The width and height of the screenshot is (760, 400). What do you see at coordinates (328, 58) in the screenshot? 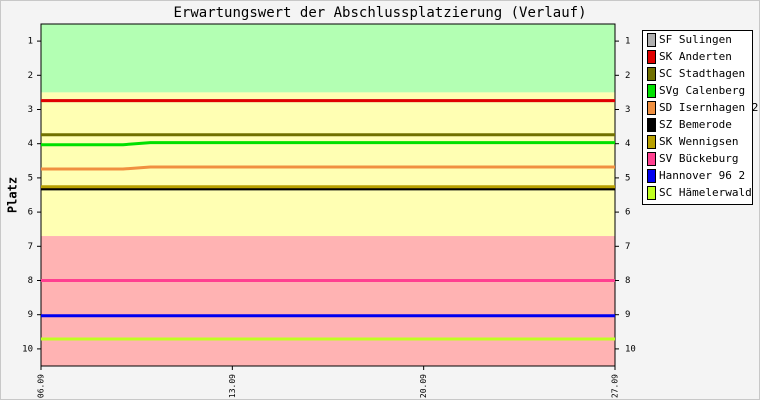
I see `zone` at bounding box center [328, 58].